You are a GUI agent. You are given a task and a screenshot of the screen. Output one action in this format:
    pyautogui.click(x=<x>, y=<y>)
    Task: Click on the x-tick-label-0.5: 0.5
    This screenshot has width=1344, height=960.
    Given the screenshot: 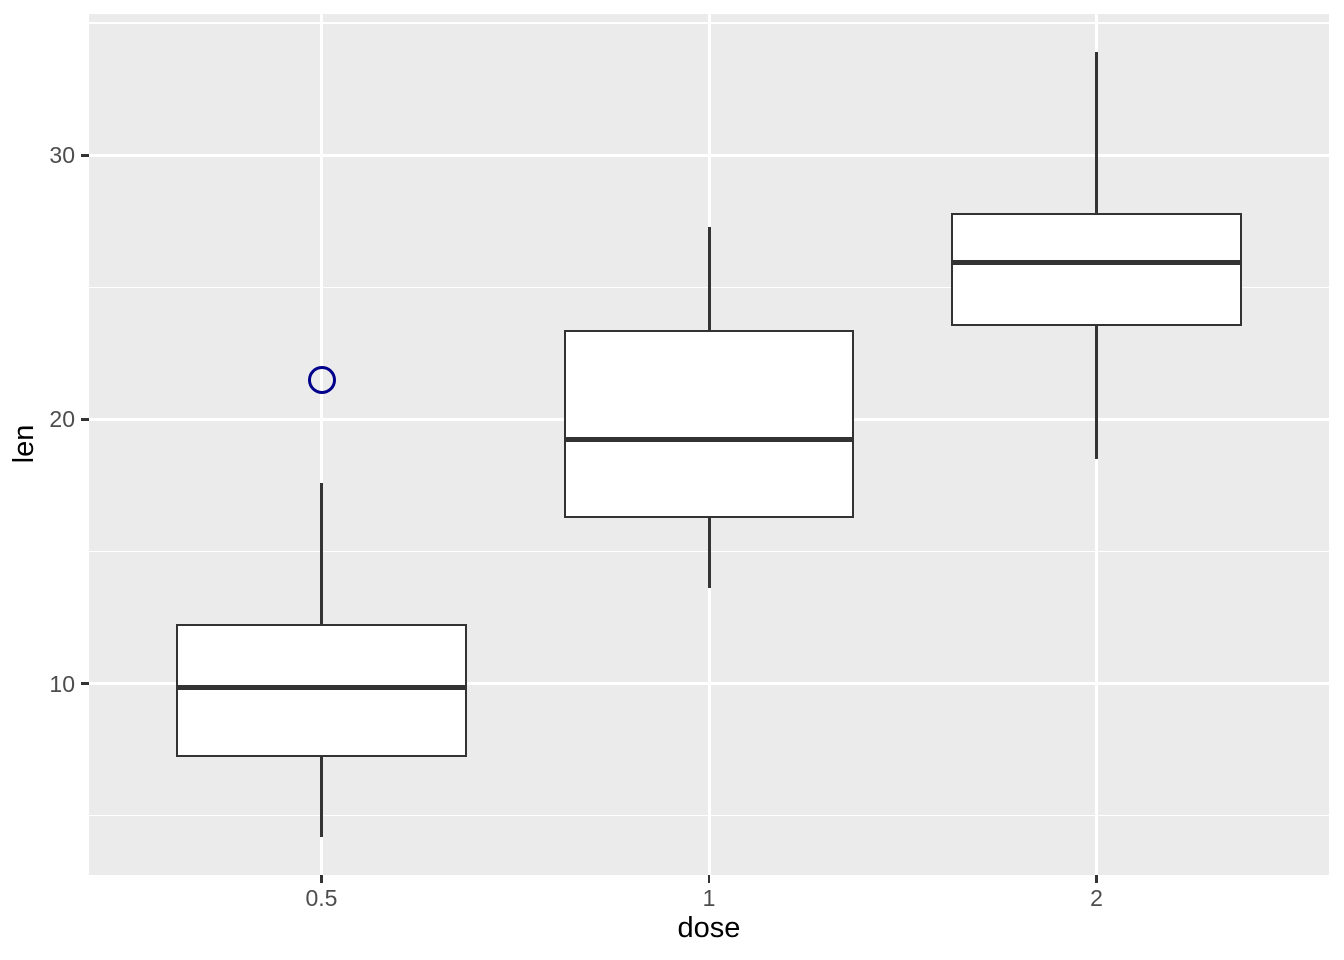 What is the action you would take?
    pyautogui.click(x=321, y=898)
    